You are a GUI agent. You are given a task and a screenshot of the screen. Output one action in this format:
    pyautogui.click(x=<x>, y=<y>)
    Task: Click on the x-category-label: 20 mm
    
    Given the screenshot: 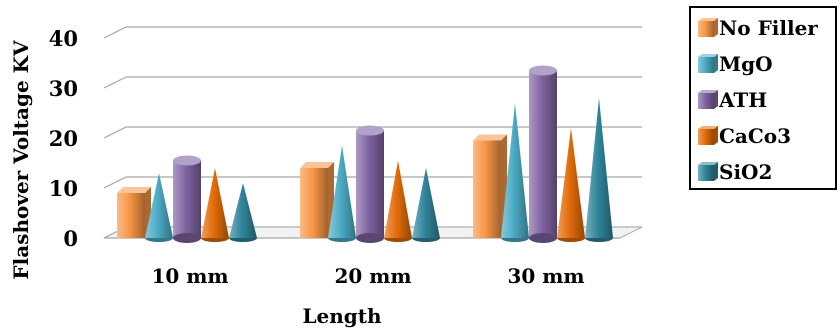 What is the action you would take?
    pyautogui.click(x=372, y=276)
    